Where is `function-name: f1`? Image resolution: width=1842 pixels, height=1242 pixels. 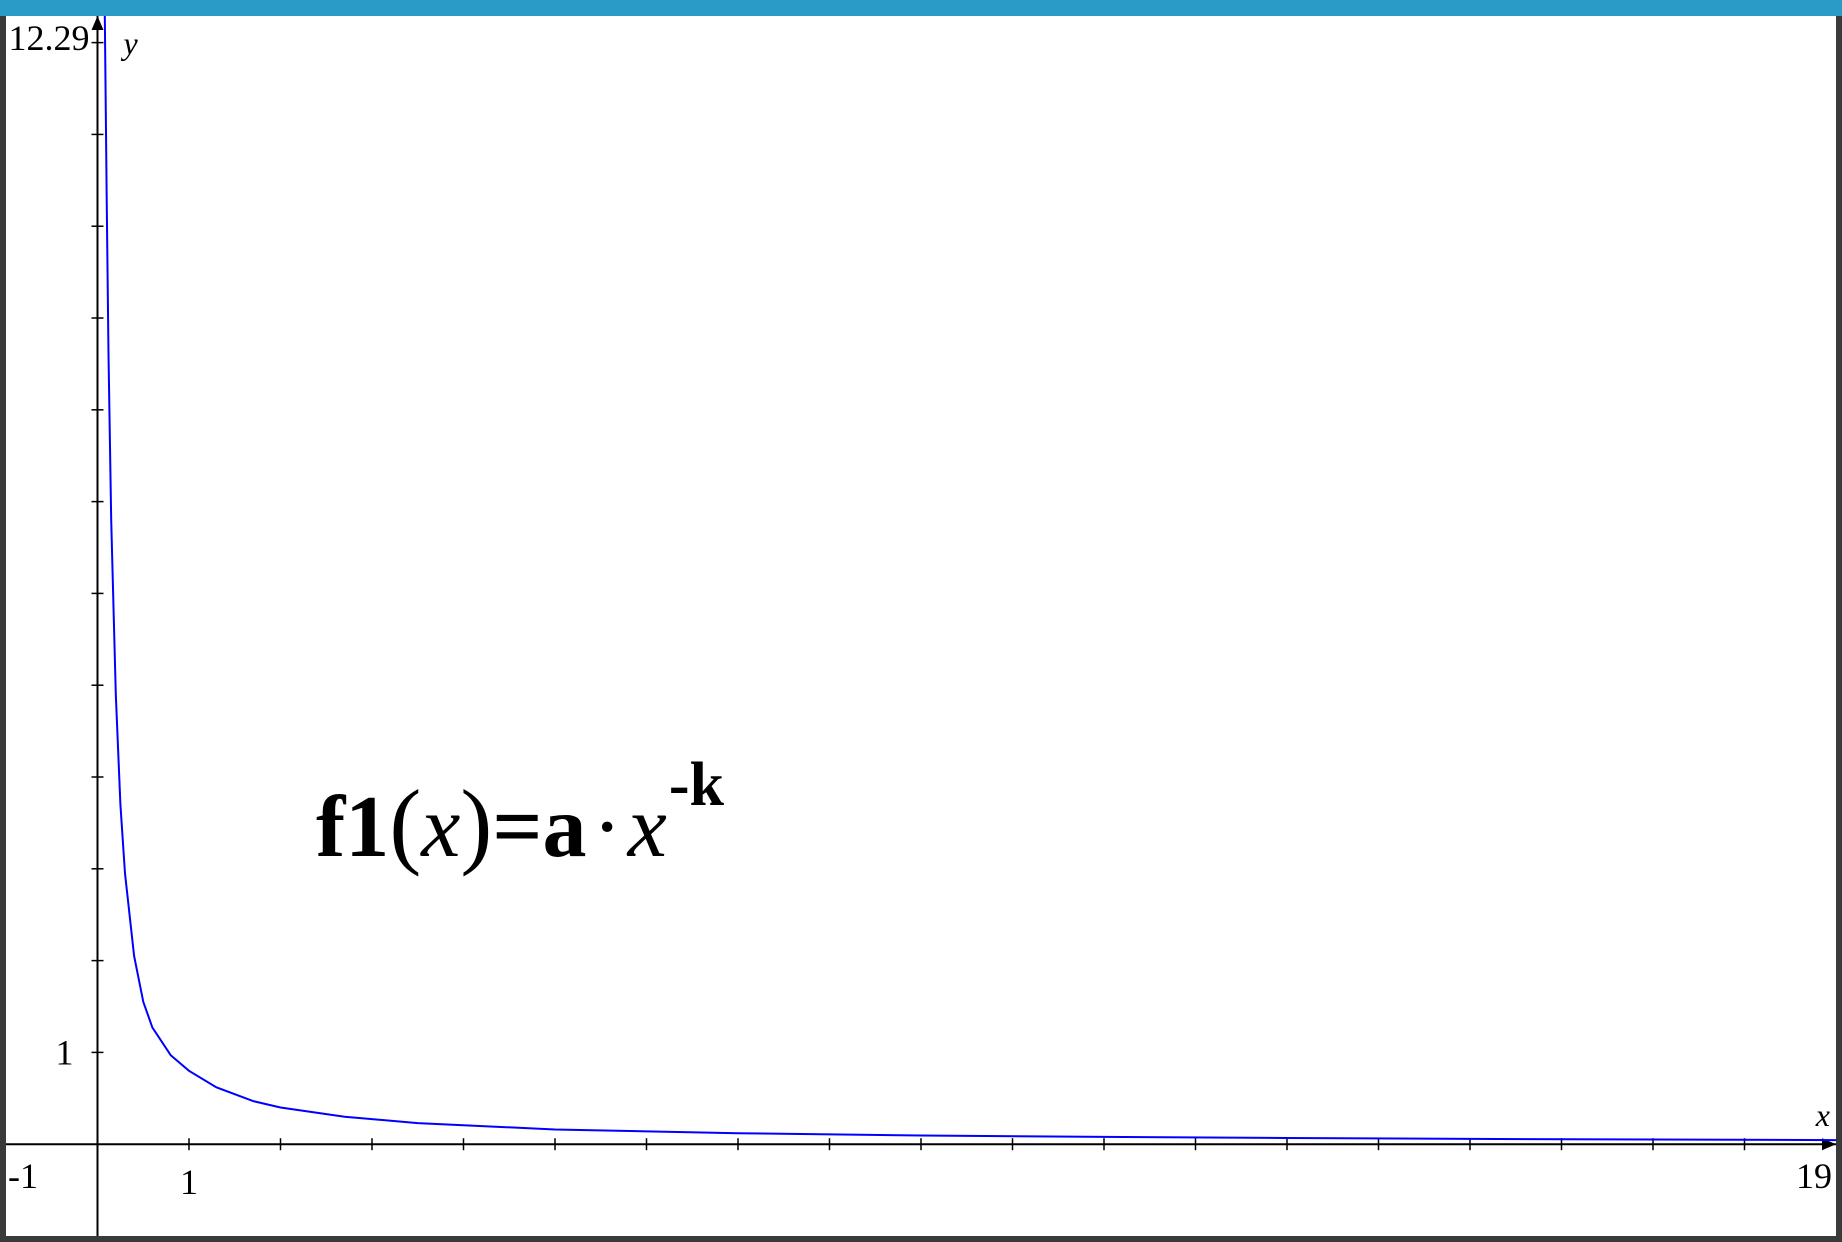 function-name: f1 is located at coordinates (353, 827).